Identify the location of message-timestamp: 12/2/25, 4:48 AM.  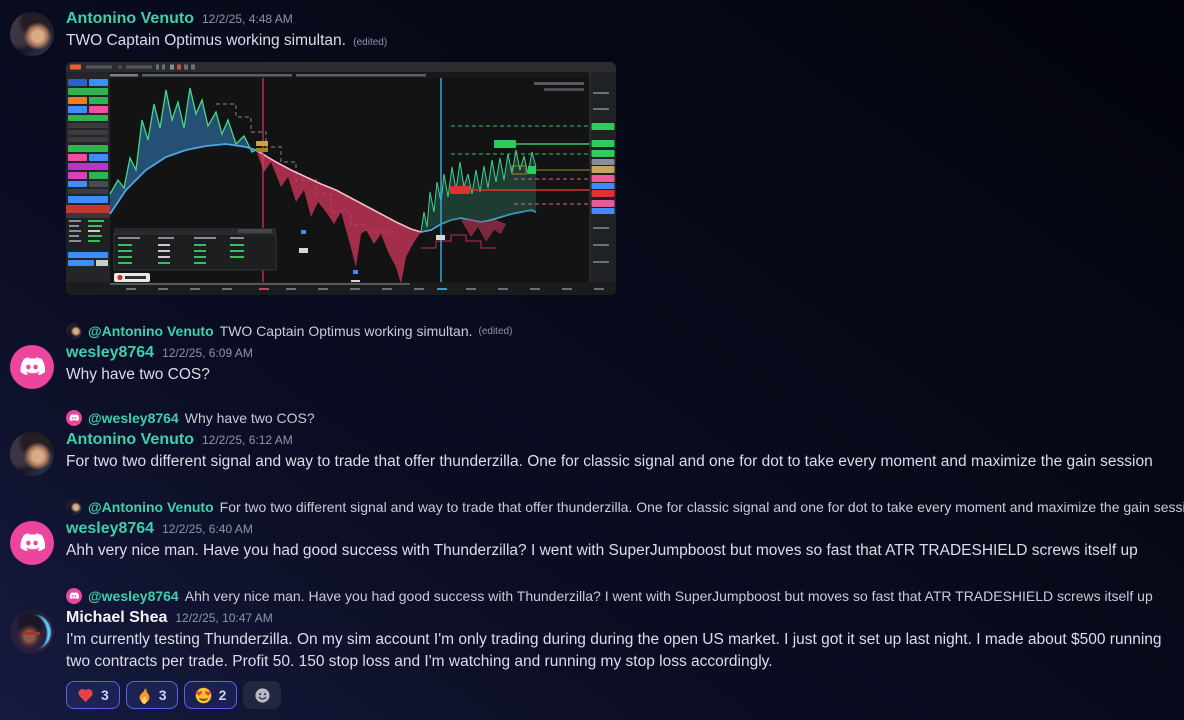
(247, 19).